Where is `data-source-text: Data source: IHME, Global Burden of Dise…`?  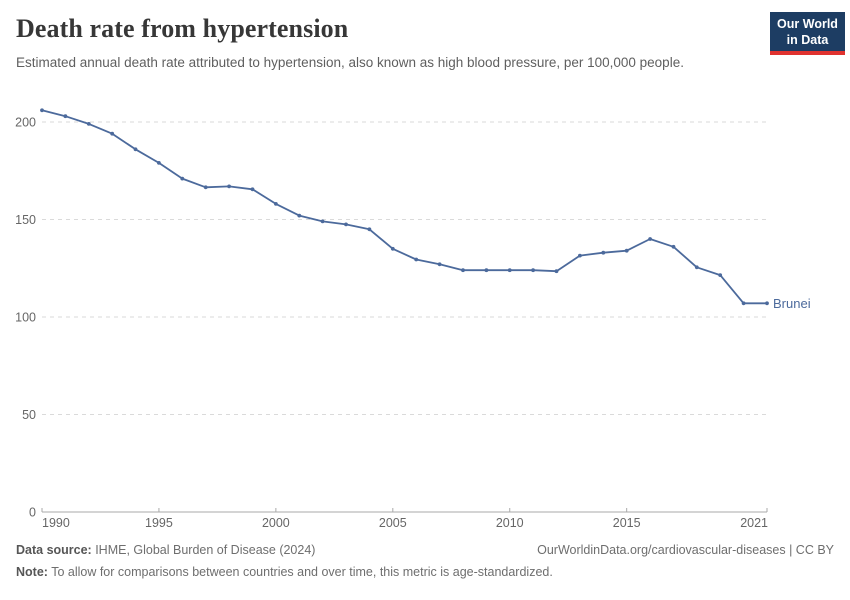
data-source-text: Data source: IHME, Global Burden of Dise… is located at coordinates (166, 550).